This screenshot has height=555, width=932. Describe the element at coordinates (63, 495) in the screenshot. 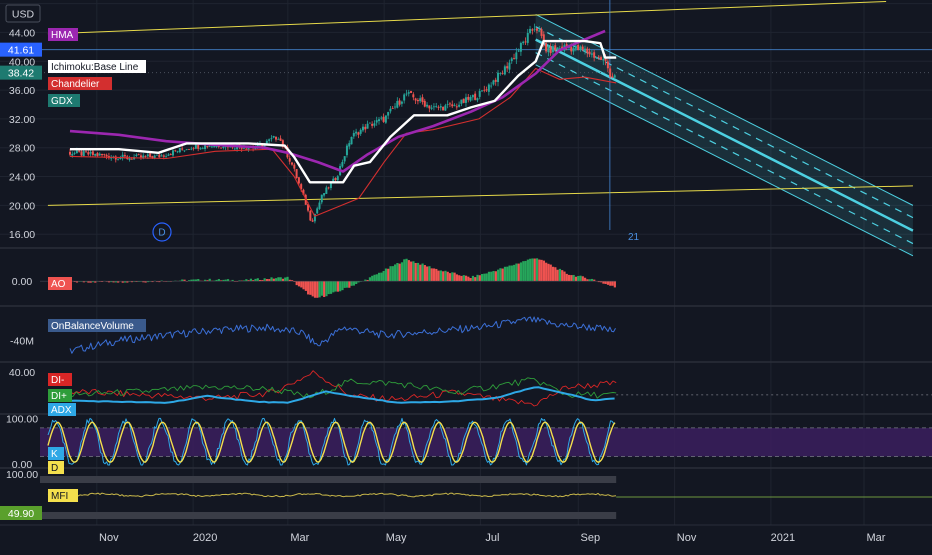

I see `mfi-legend: MFI` at that location.